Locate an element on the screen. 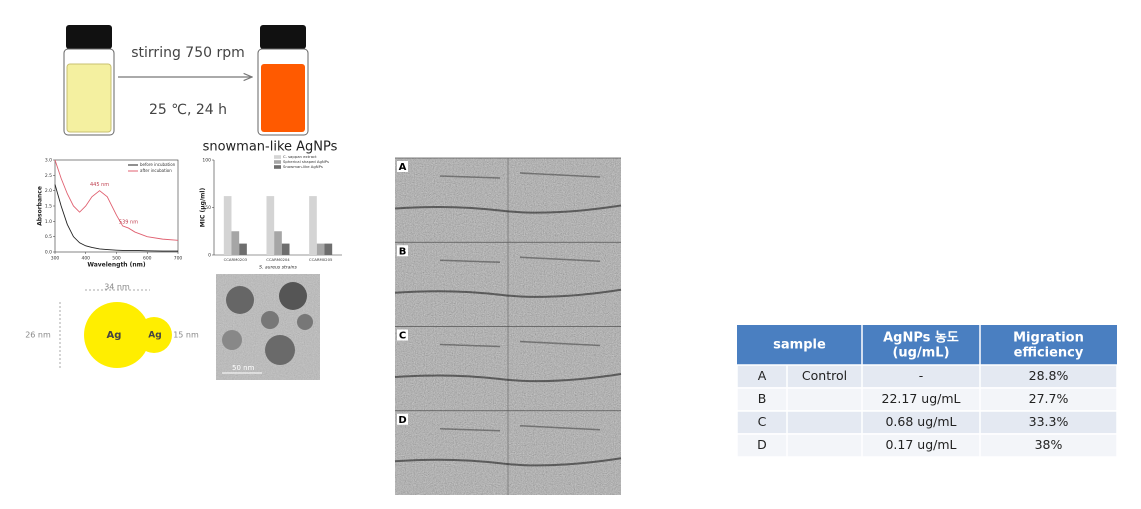 This screenshot has height=509, width=1141. size-label: 15 nm is located at coordinates (186, 335).